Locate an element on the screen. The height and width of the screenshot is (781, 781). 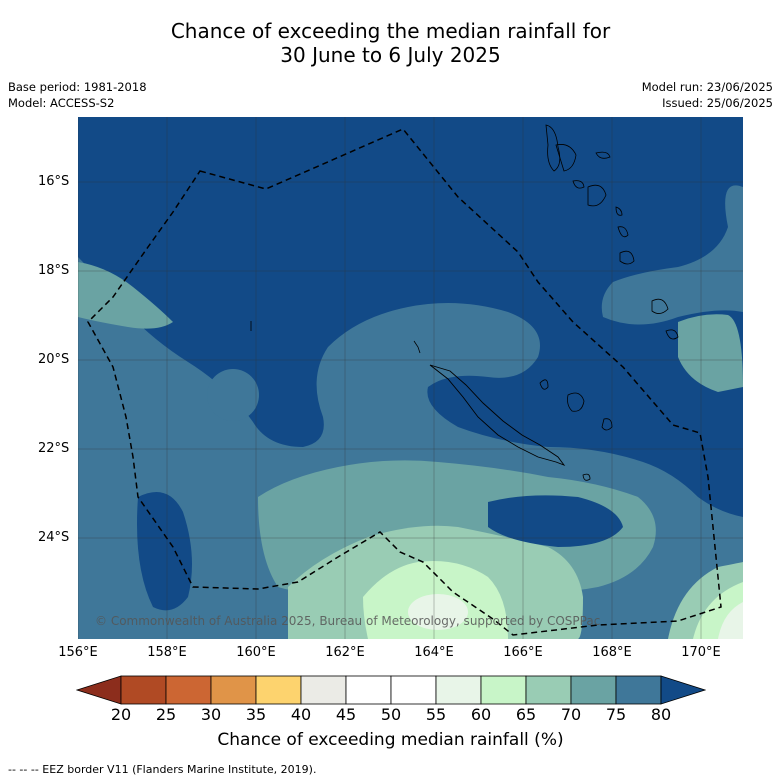
lat-label-16s: 16°S is located at coordinates (54, 181).